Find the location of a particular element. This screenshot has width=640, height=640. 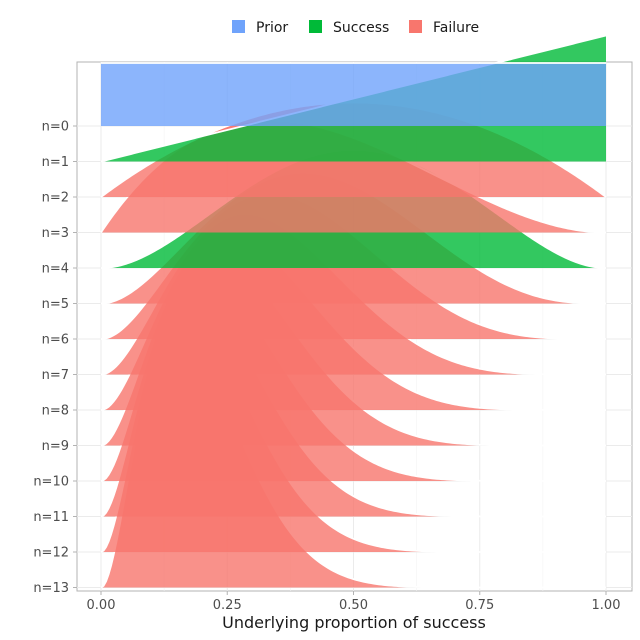

y-tick-label: n=9 is located at coordinates (55, 446).